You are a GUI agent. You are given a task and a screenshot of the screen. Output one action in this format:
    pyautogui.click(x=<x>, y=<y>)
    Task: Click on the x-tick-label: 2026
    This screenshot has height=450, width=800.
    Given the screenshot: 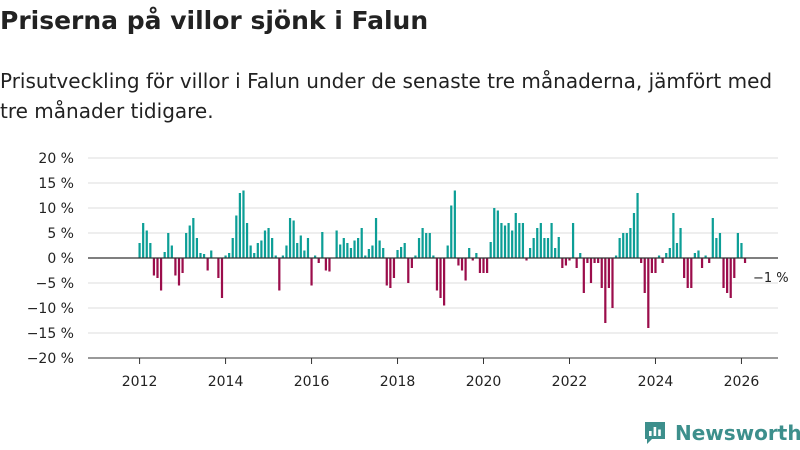 What is the action you would take?
    pyautogui.click(x=742, y=382)
    